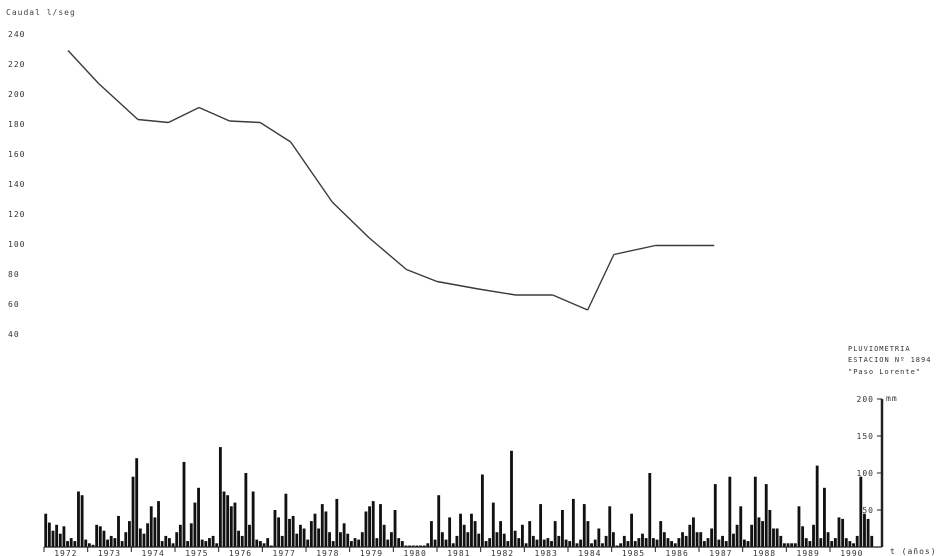  What do you see at coordinates (16, 154) in the screenshot?
I see `y-tick-label: 160` at bounding box center [16, 154].